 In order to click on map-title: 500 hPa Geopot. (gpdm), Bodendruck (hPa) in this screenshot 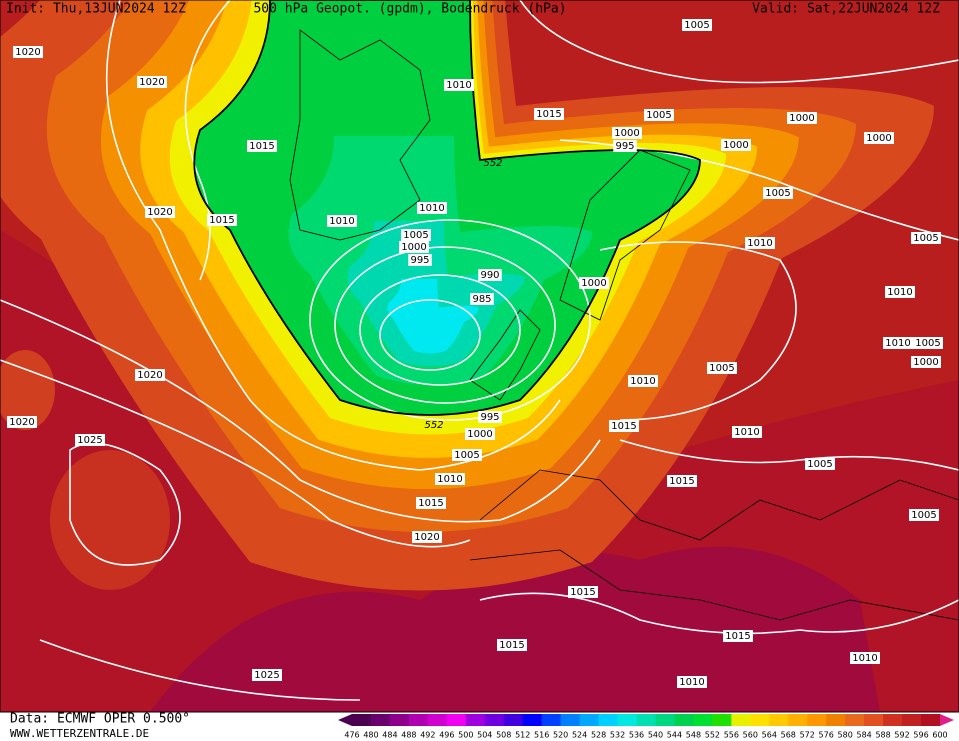, I will do `click(409, 9)`.